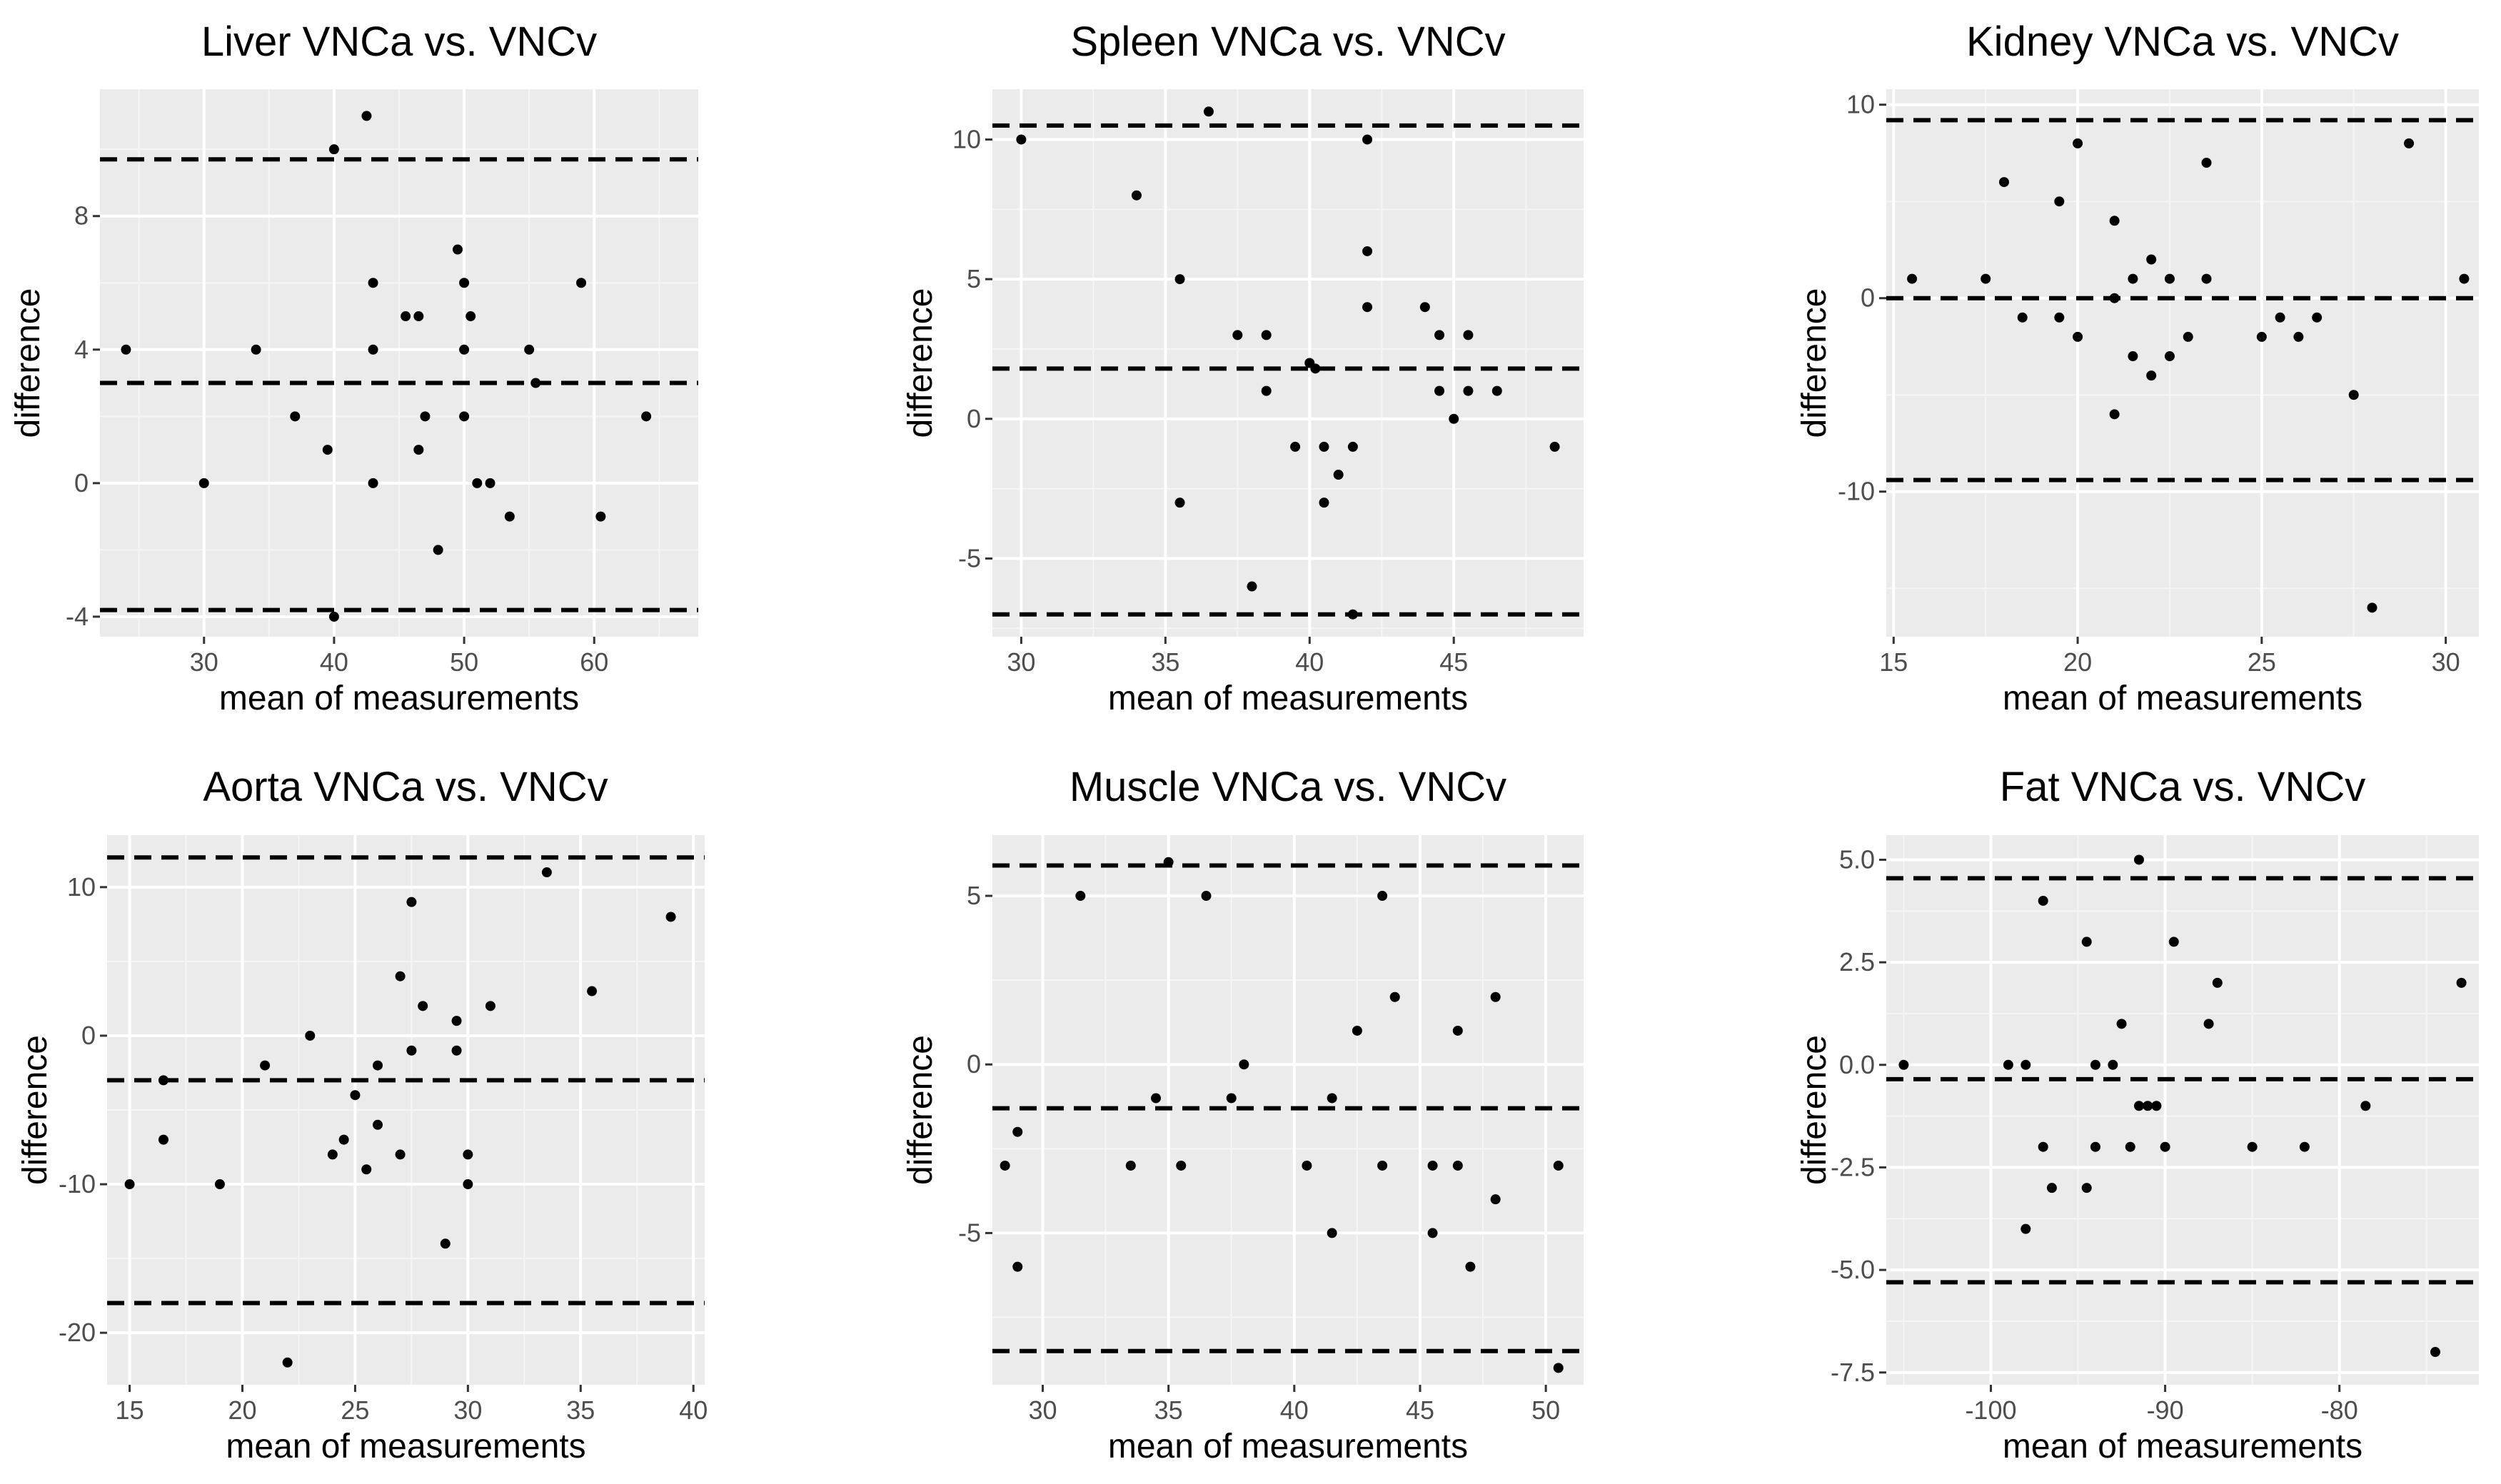 This screenshot has width=2501, height=1484. What do you see at coordinates (1990, 1410) in the screenshot?
I see `fat-x-tick-label: -100` at bounding box center [1990, 1410].